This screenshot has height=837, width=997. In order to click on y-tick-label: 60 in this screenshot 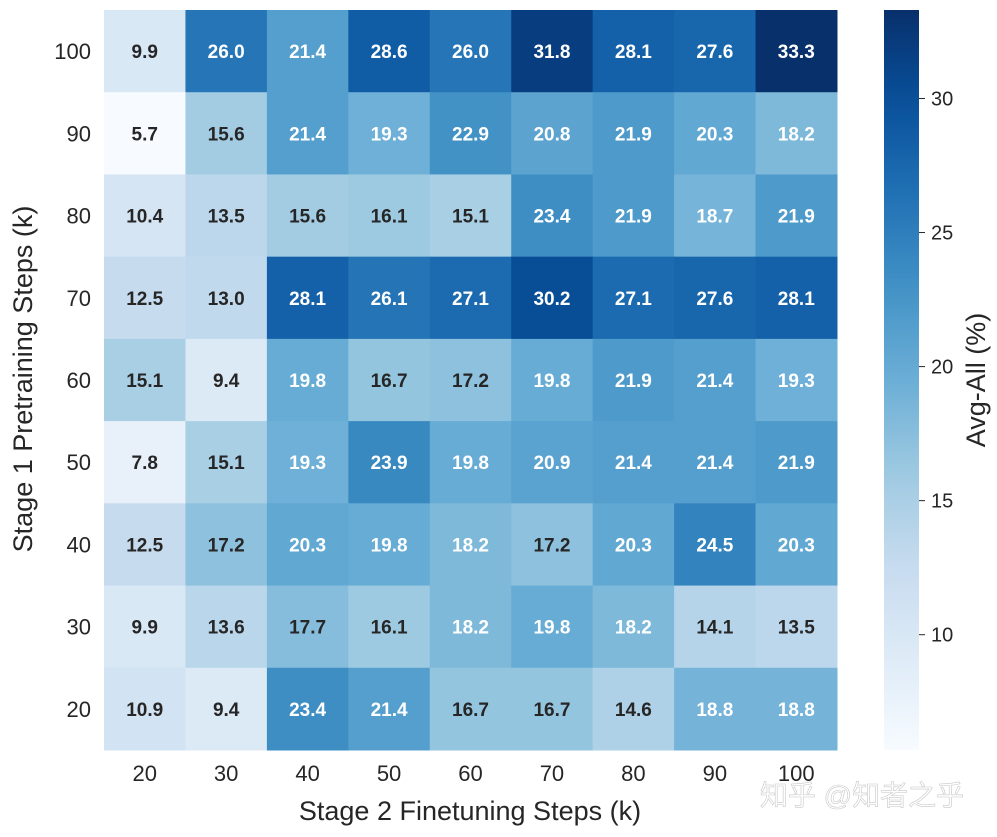, I will do `click(79, 380)`.